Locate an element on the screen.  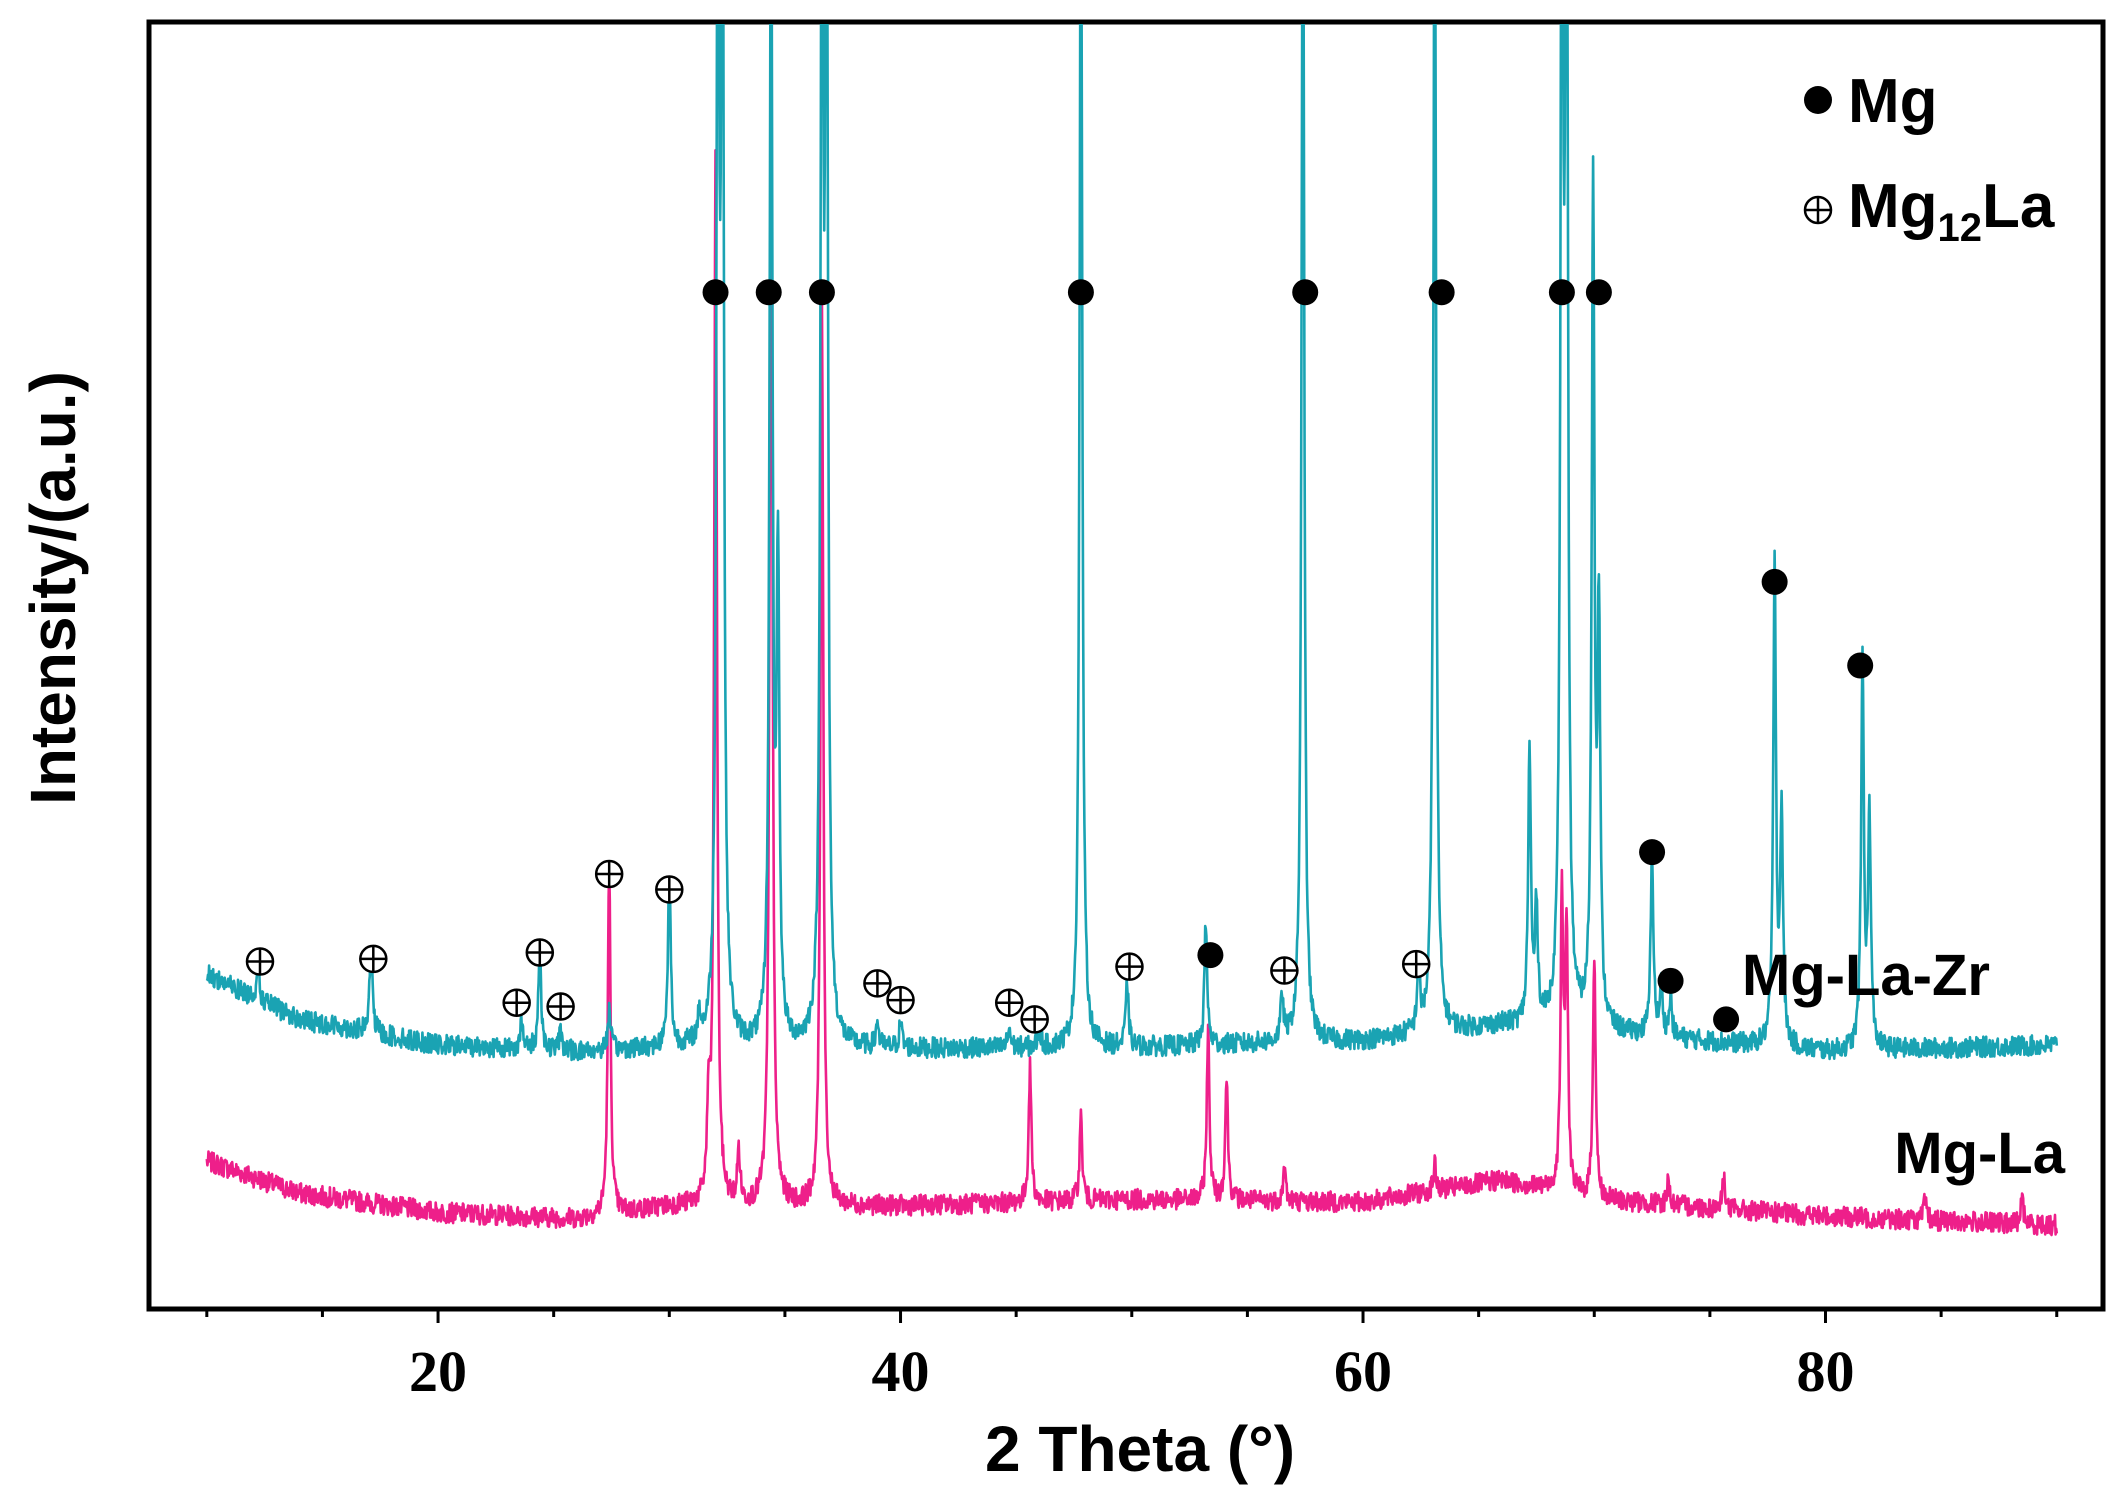
y-axis-title: Intensity/(a.u.) is located at coordinates (53, 588).